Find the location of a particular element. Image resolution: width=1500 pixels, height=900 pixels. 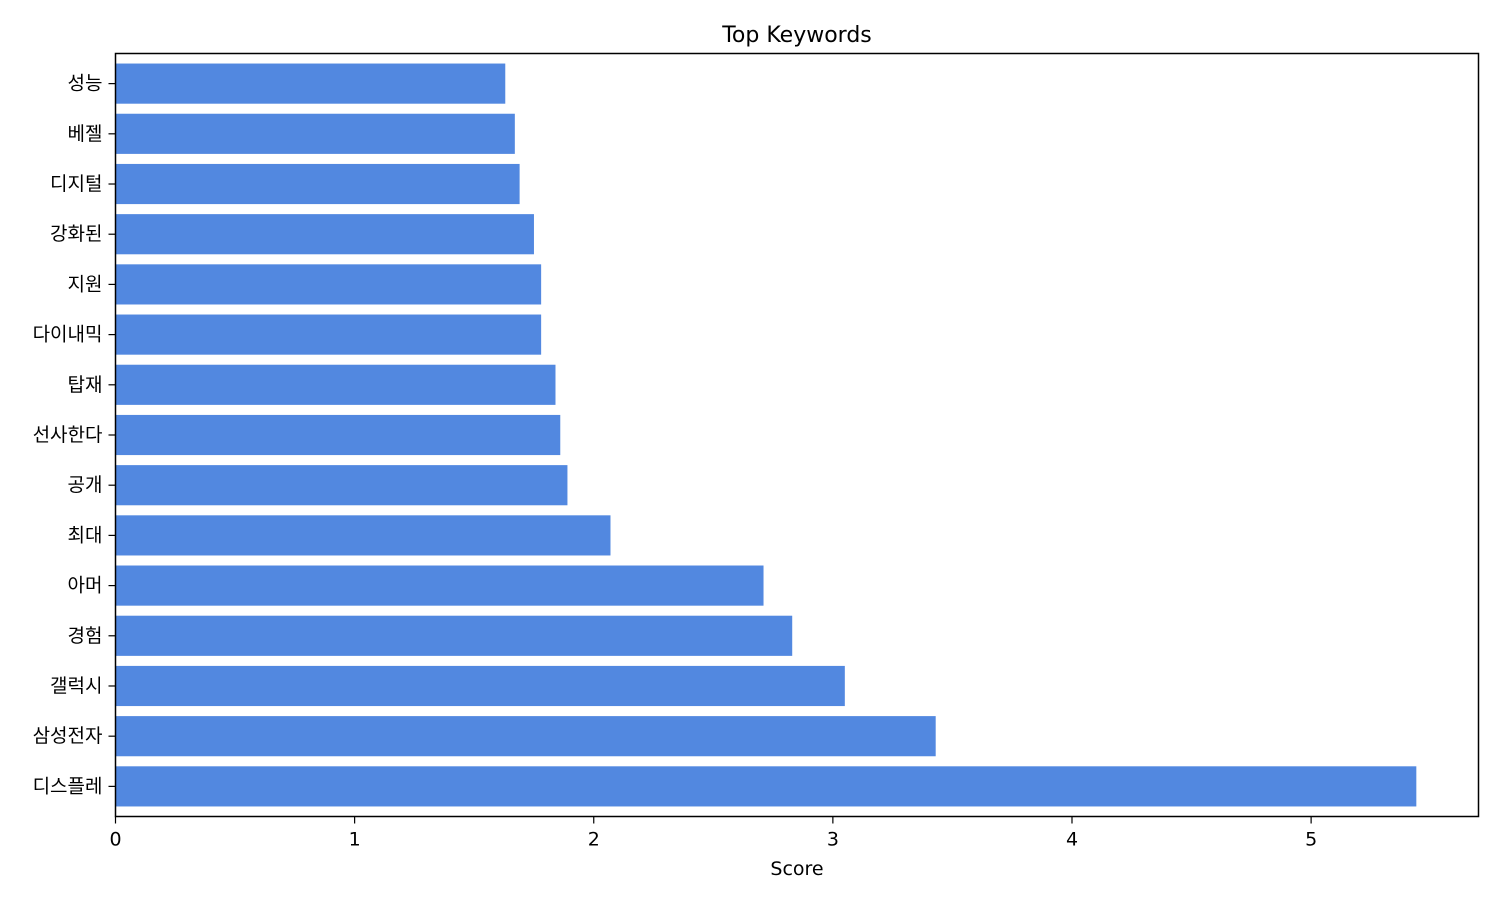

chart-title: Top Keywords is located at coordinates (796, 35).